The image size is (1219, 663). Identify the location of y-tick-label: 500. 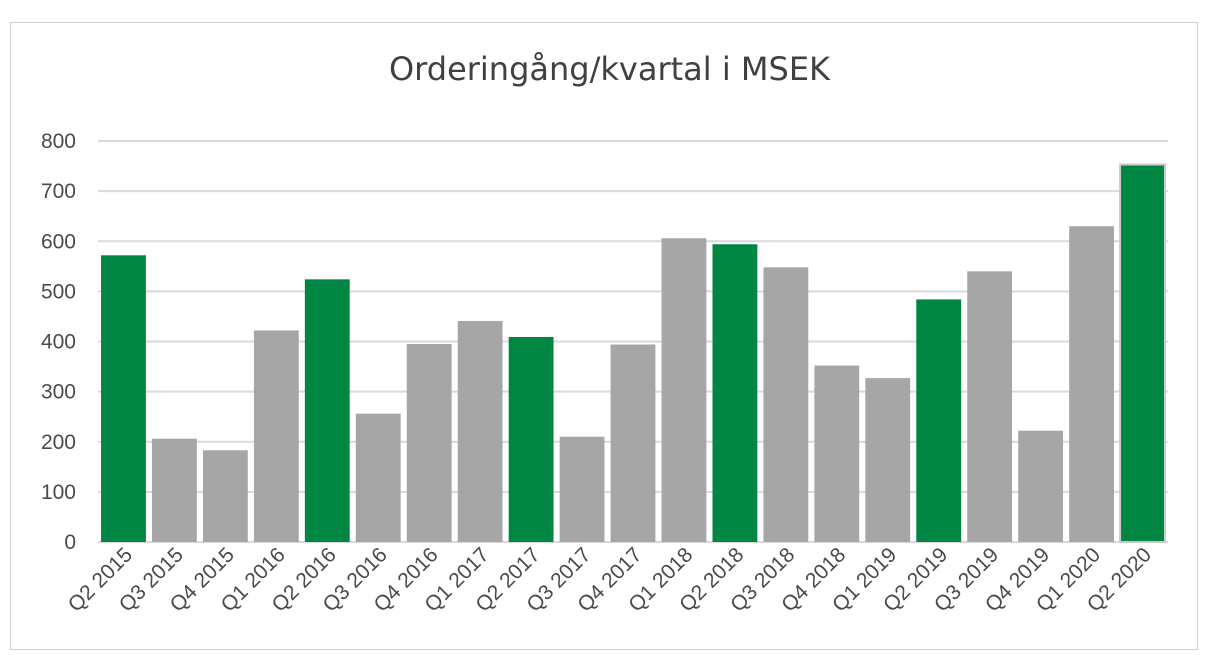
(58, 291).